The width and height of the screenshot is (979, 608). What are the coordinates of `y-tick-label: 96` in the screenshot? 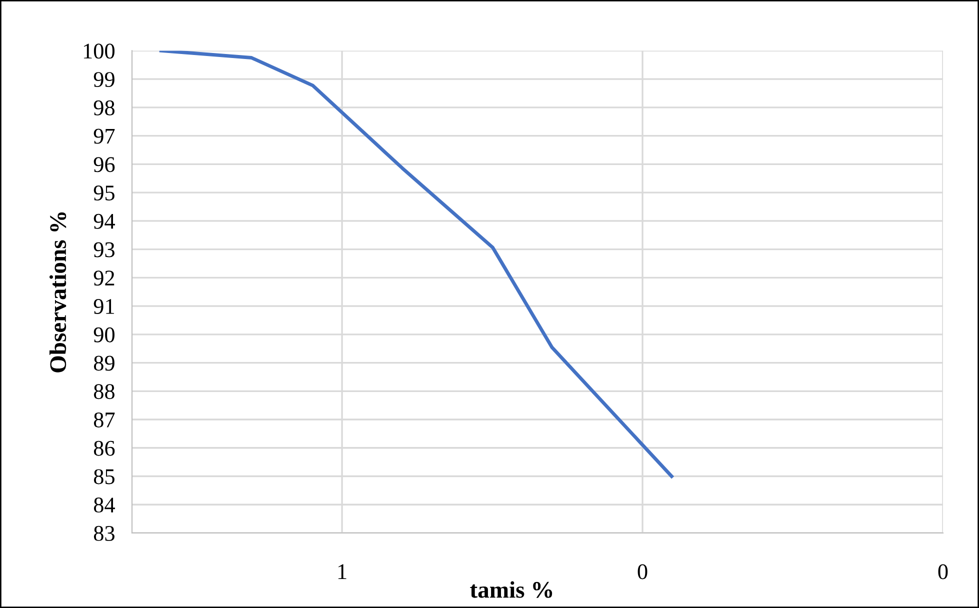 It's located at (104, 164).